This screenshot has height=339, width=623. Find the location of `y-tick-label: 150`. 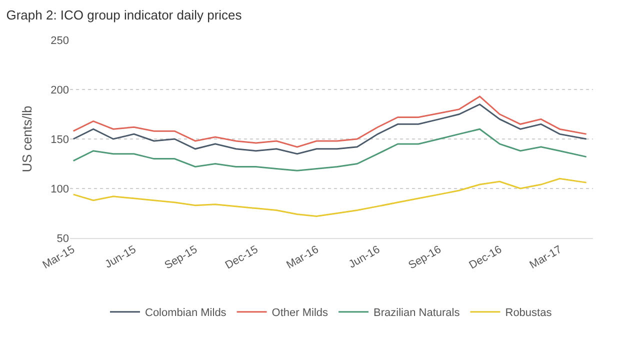

y-tick-label: 150 is located at coordinates (59, 140).